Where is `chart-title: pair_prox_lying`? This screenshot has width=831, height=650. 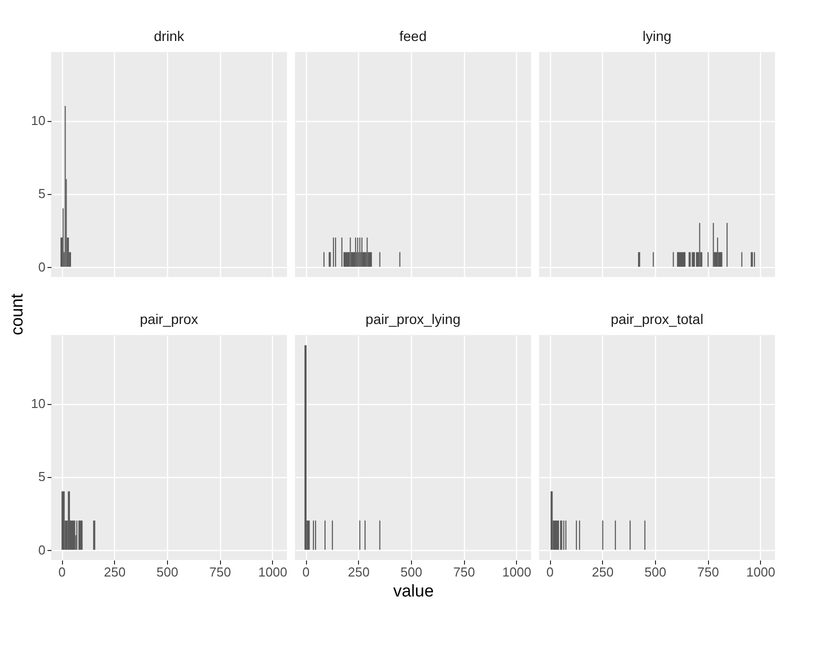
chart-title: pair_prox_lying is located at coordinates (413, 319).